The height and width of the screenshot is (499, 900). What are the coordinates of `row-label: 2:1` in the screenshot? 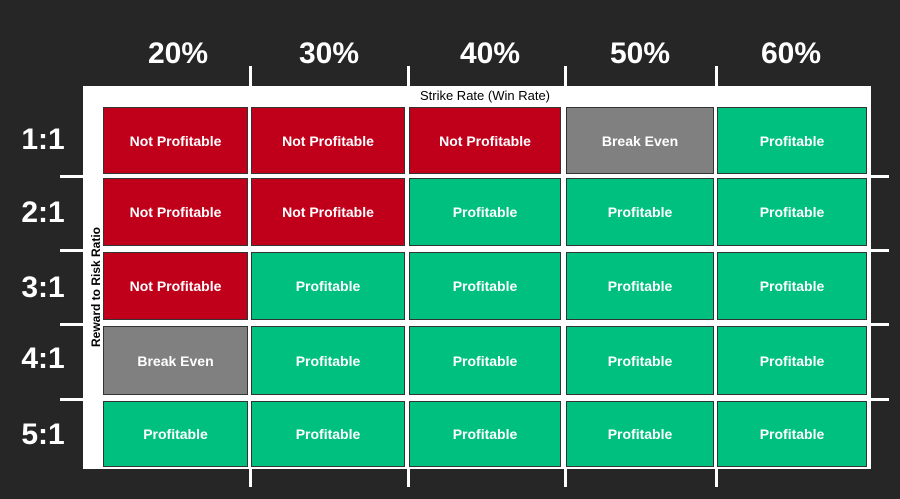 It's located at (43, 212).